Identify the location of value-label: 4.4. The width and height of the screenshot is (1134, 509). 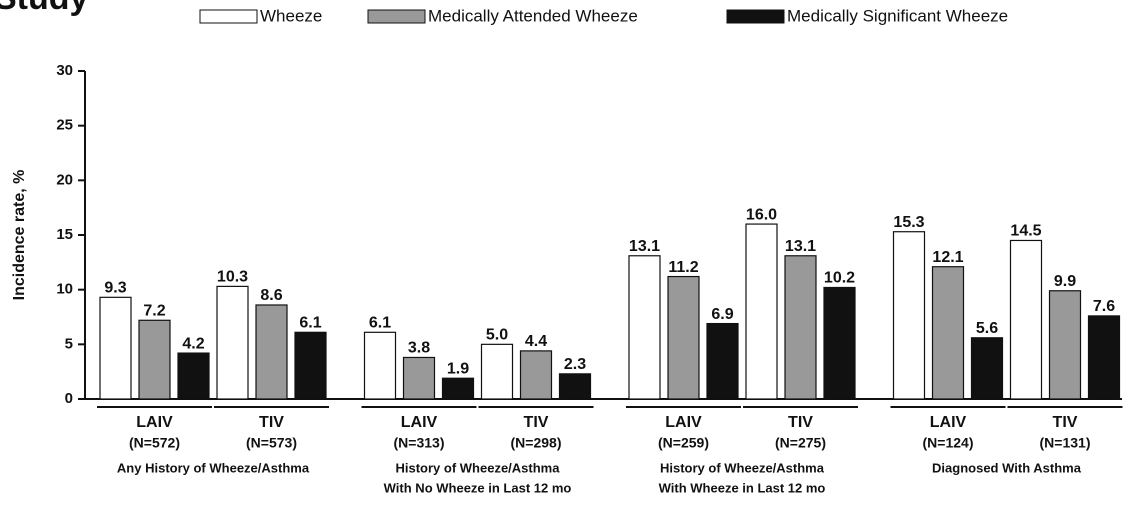
(536, 341).